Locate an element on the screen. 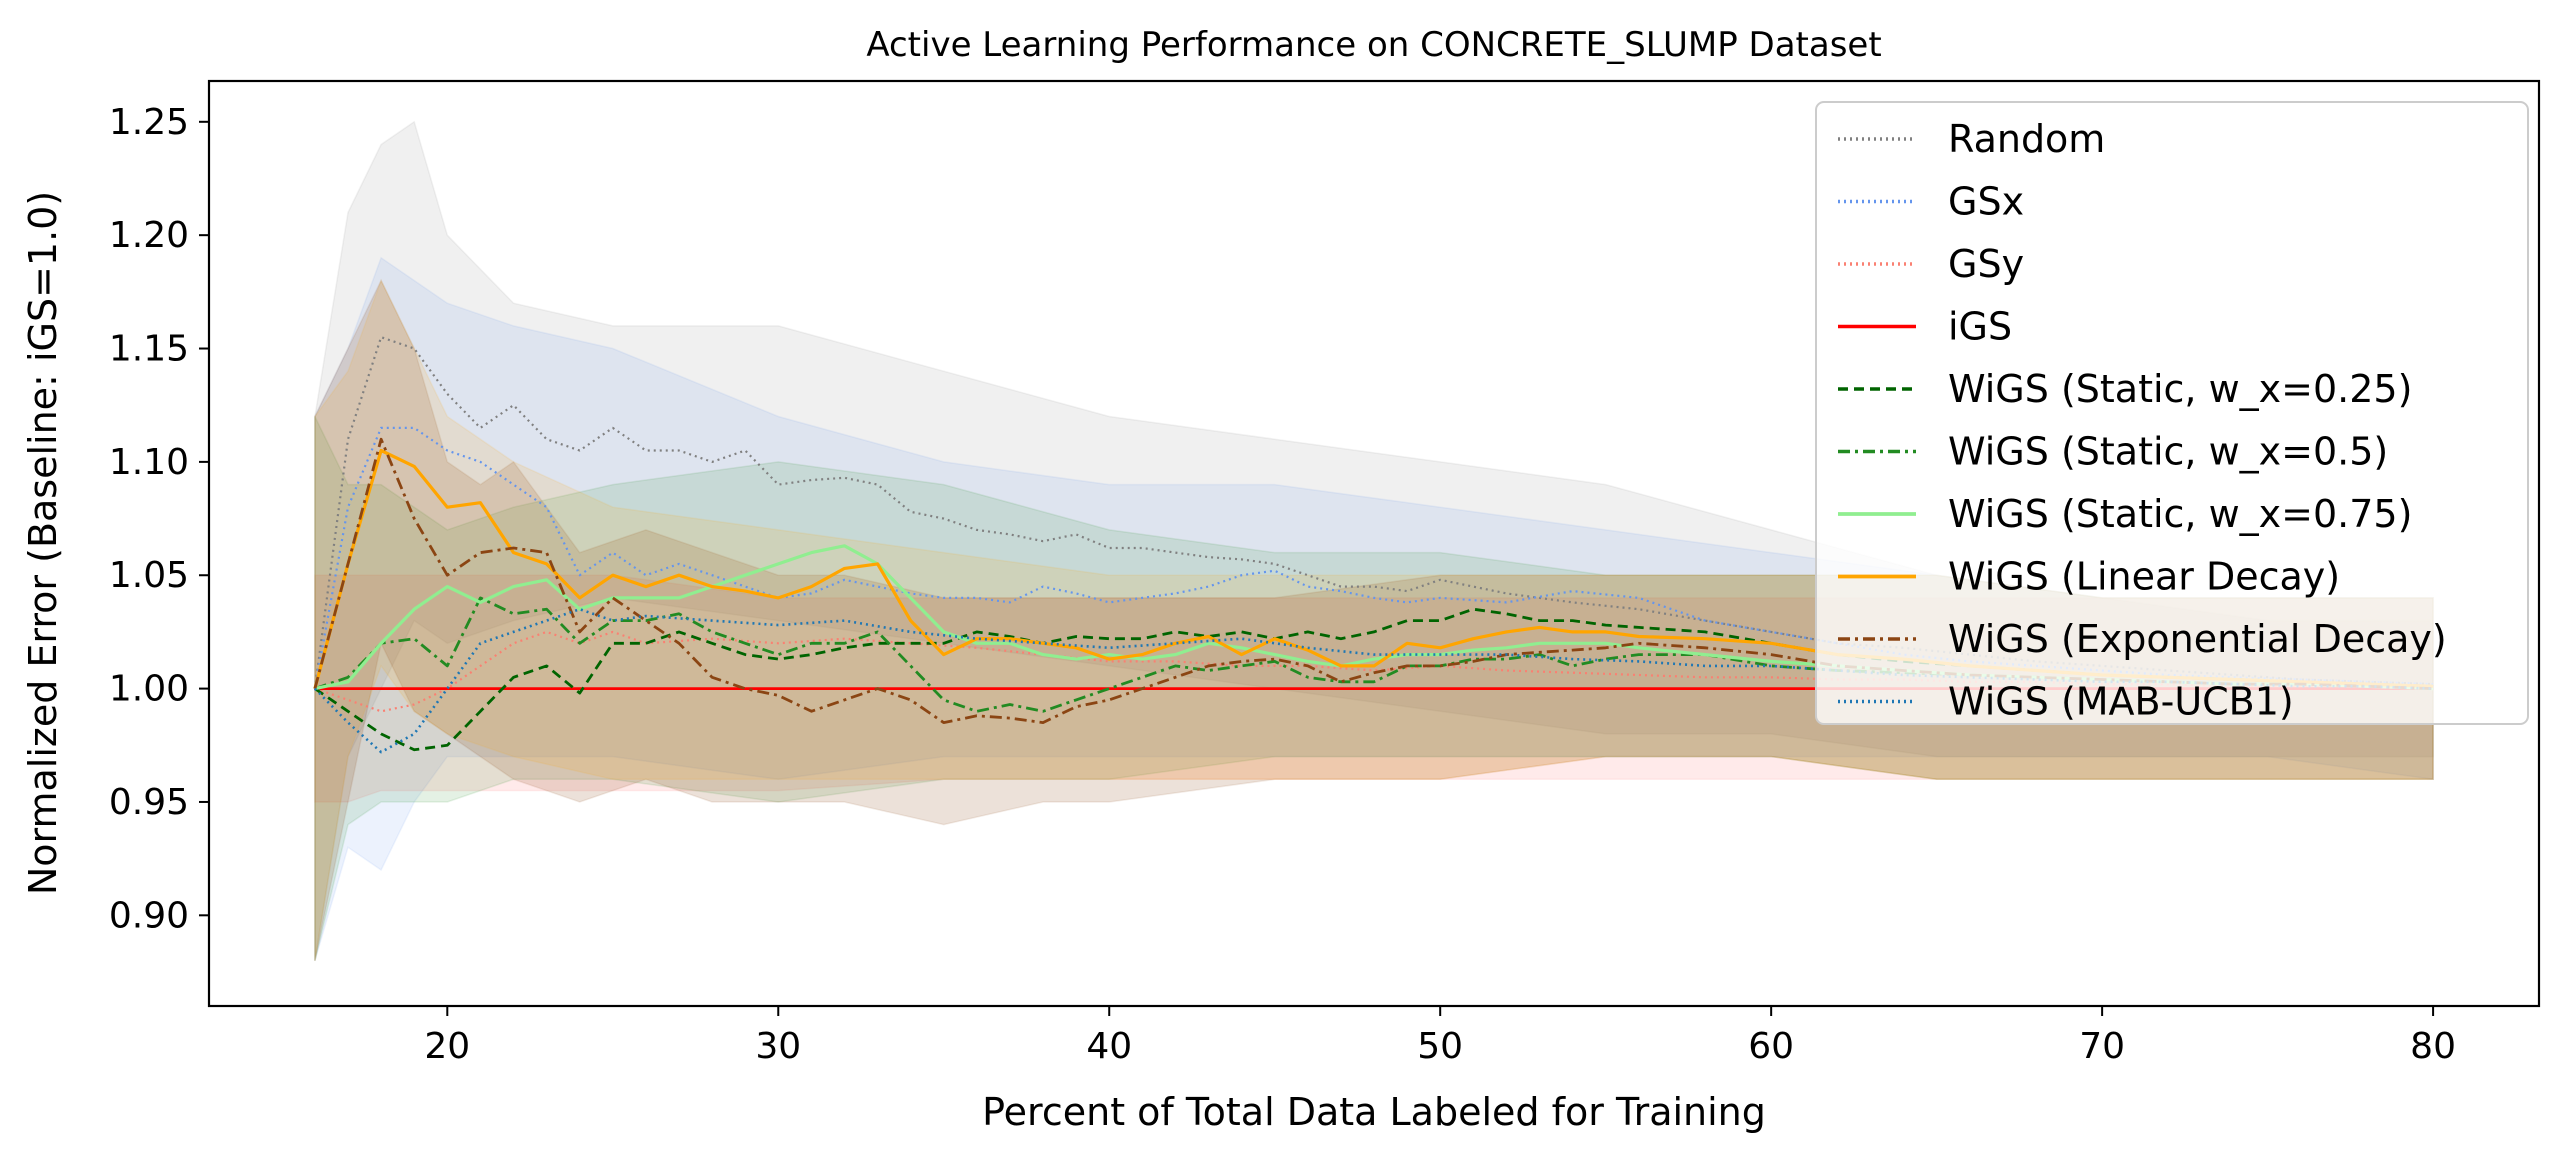 This screenshot has width=2563, height=1162. x-tick-label: 40 is located at coordinates (1109, 1046).